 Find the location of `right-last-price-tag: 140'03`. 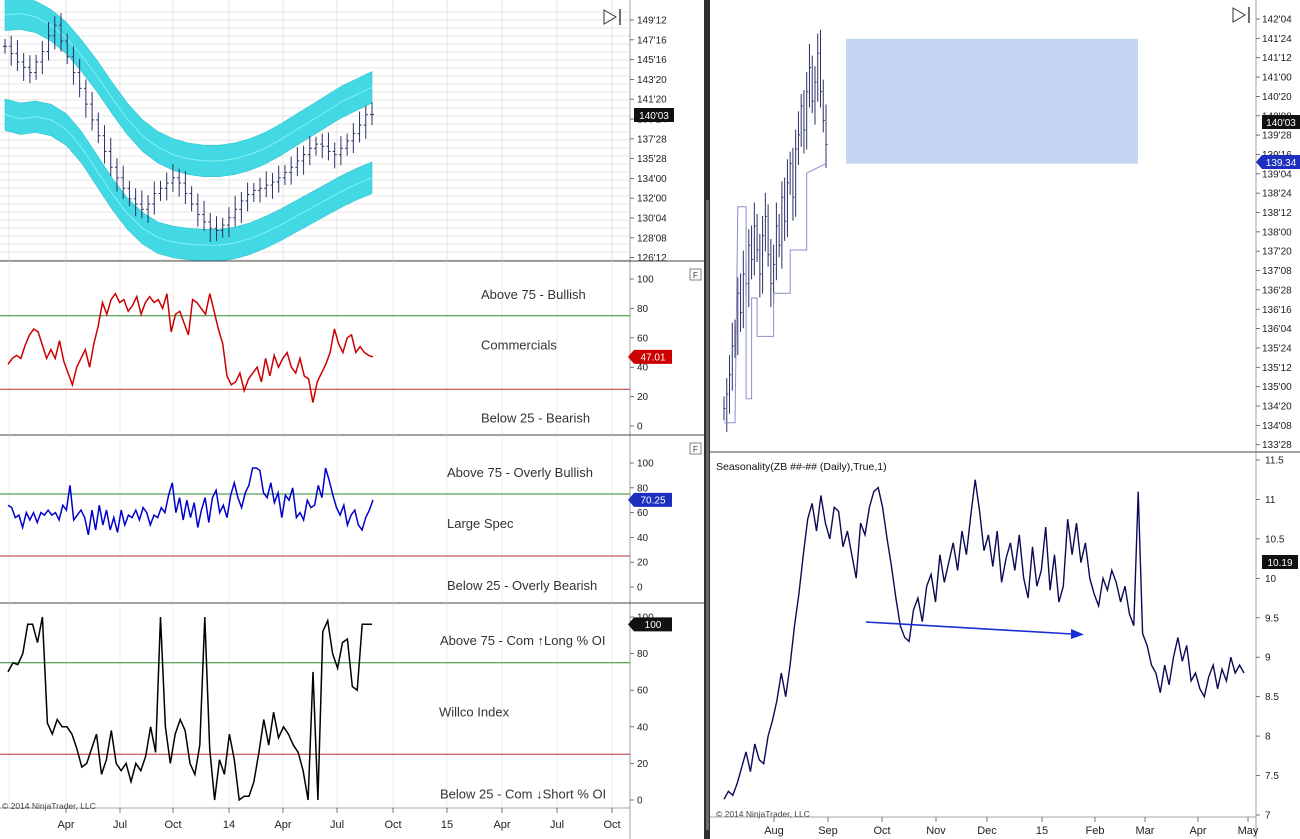

right-last-price-tag: 140'03 is located at coordinates (1281, 122).